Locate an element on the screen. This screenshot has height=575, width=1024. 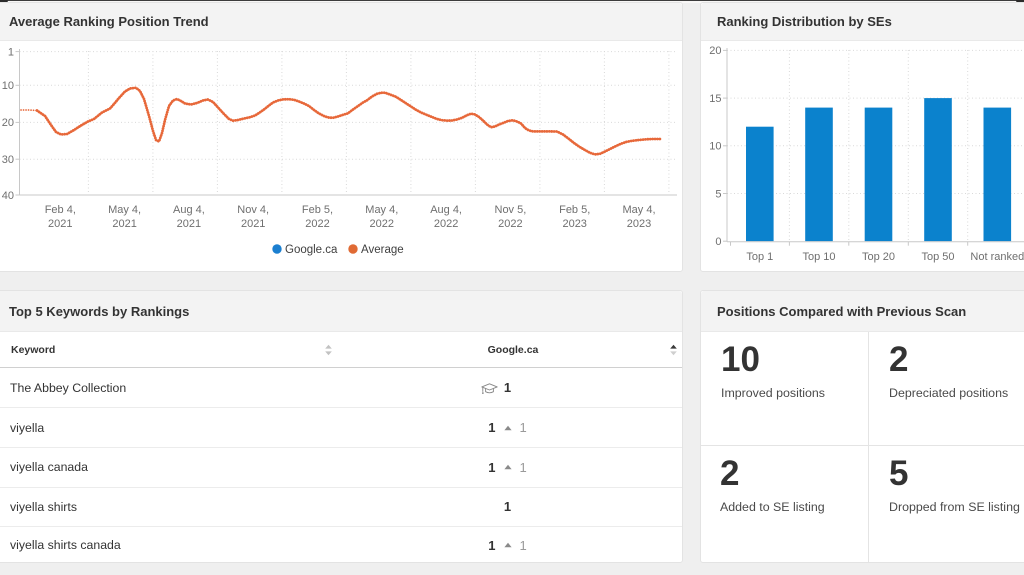
svg-text: 40 is located at coordinates (8, 196).